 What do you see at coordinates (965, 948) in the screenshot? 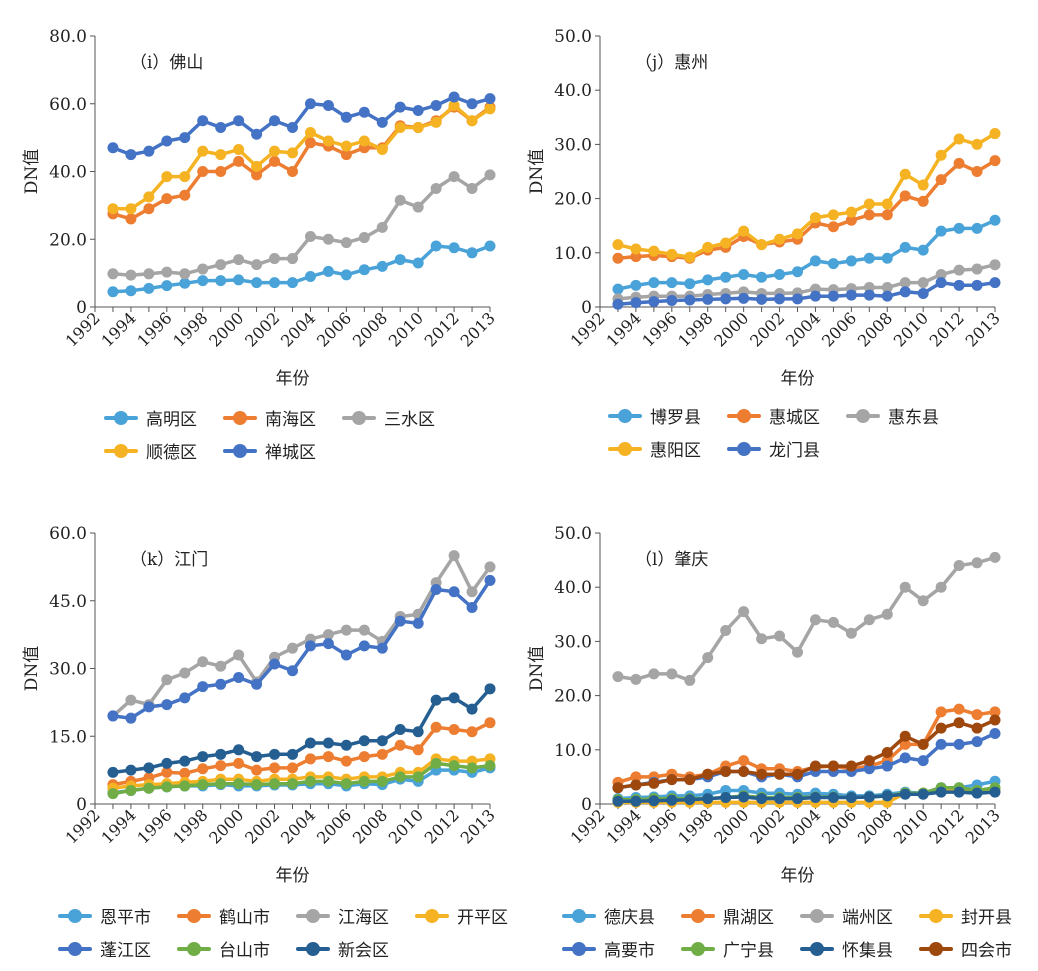
I see `legend-item: 四会市` at bounding box center [965, 948].